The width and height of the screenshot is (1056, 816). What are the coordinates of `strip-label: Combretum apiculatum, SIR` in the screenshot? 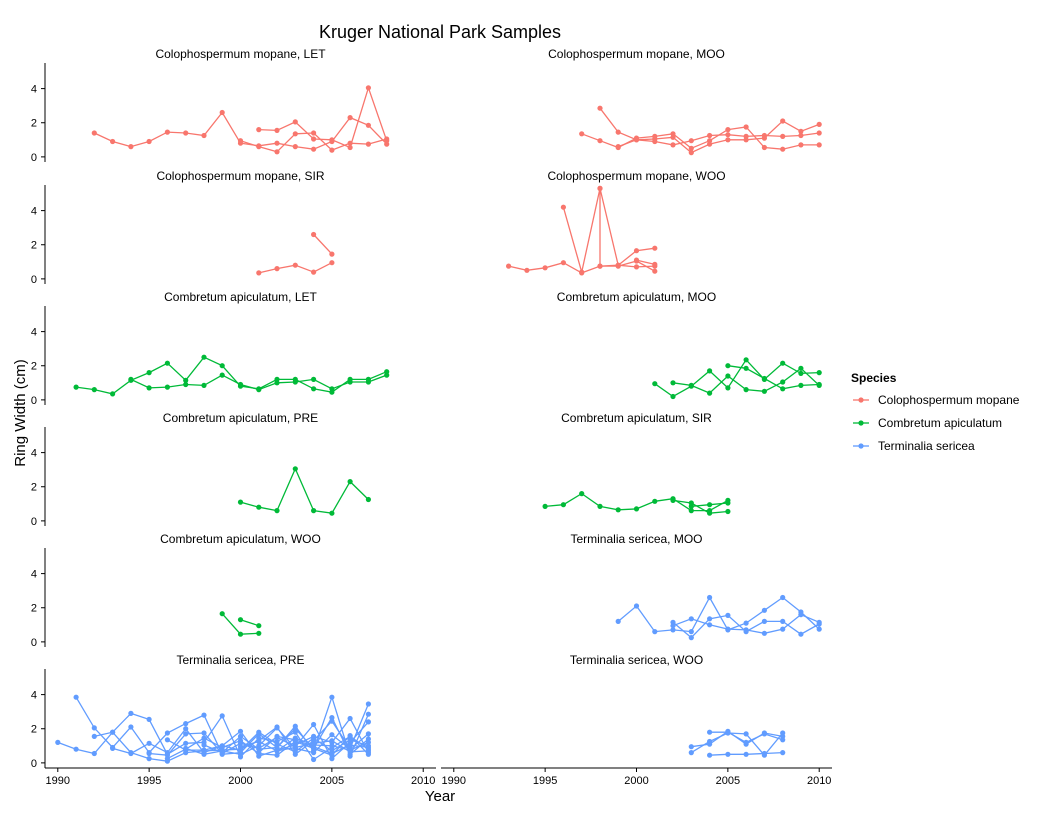 It's located at (636, 418).